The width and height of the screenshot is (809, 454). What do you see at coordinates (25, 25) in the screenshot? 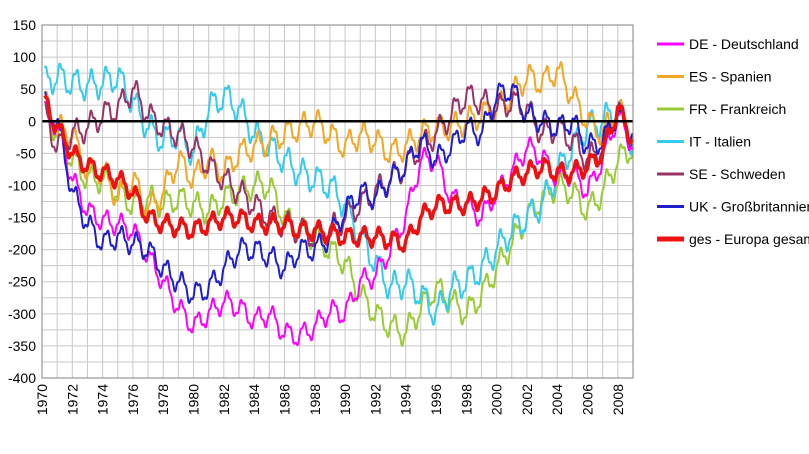
I see `y-tick-label: 150` at bounding box center [25, 25].